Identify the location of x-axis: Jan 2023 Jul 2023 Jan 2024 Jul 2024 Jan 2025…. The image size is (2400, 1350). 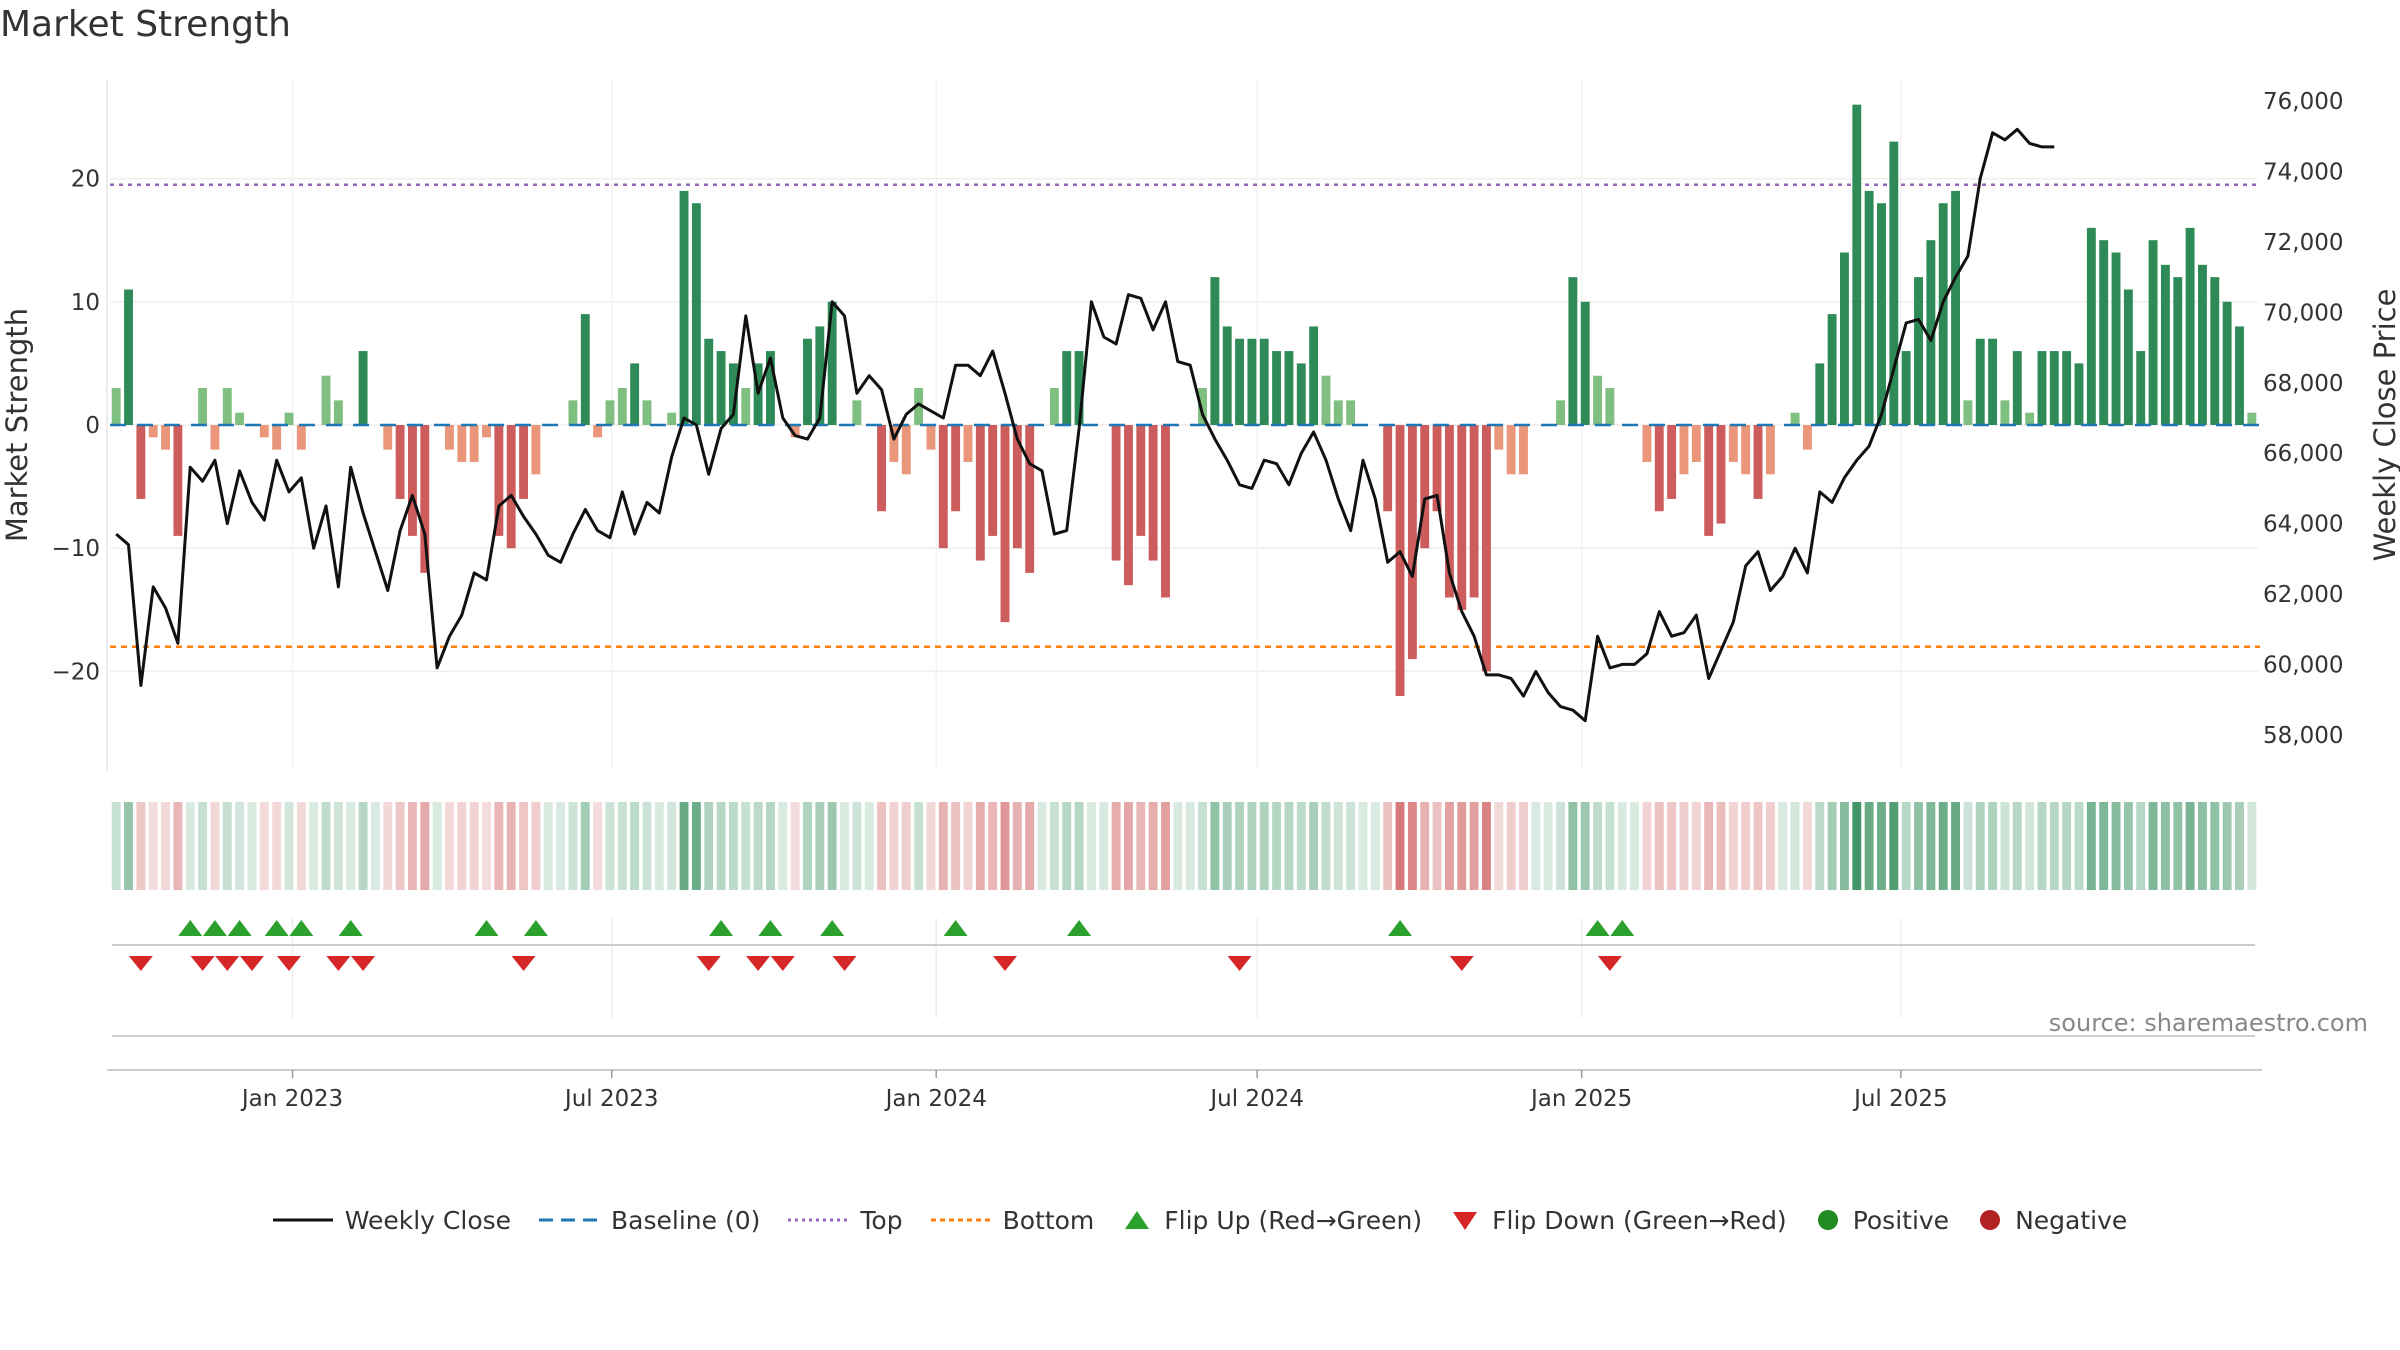
(1184, 1090).